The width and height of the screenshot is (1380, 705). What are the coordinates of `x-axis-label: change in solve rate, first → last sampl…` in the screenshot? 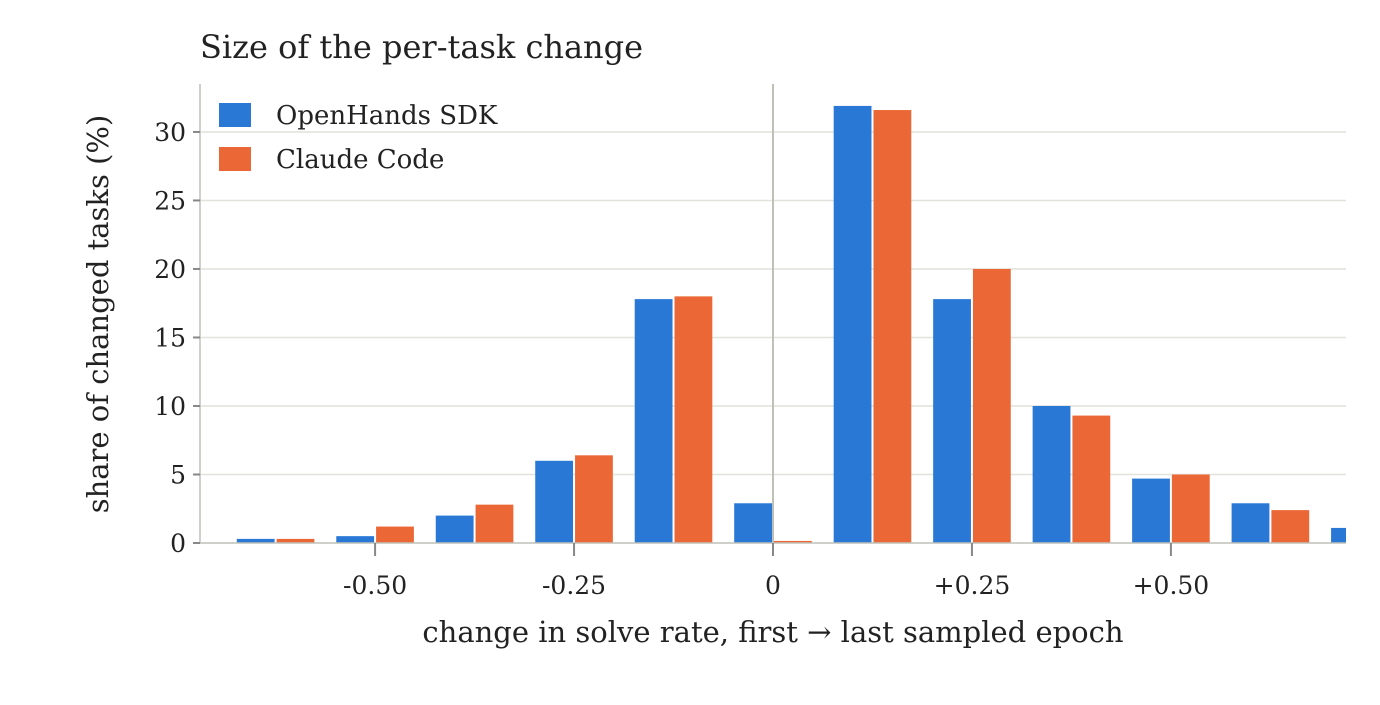 It's located at (772, 632).